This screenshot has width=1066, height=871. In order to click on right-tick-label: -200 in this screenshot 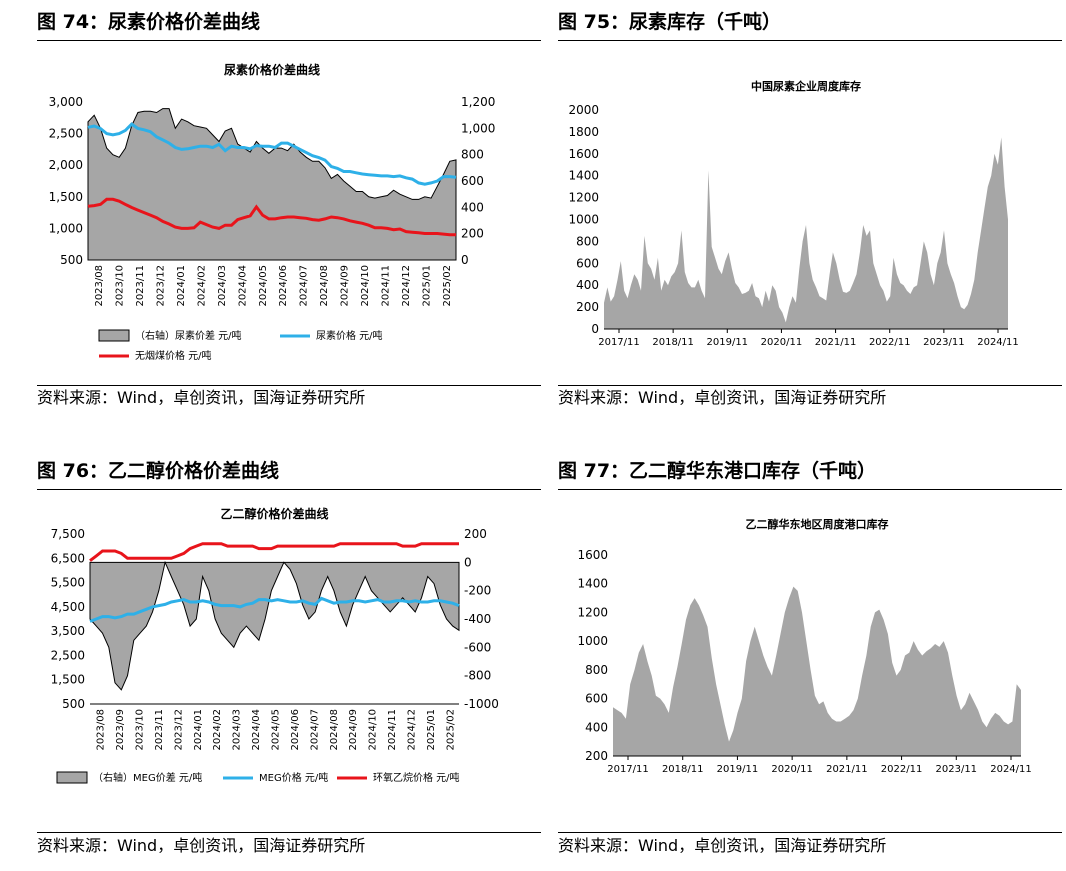, I will do `click(477, 591)`.